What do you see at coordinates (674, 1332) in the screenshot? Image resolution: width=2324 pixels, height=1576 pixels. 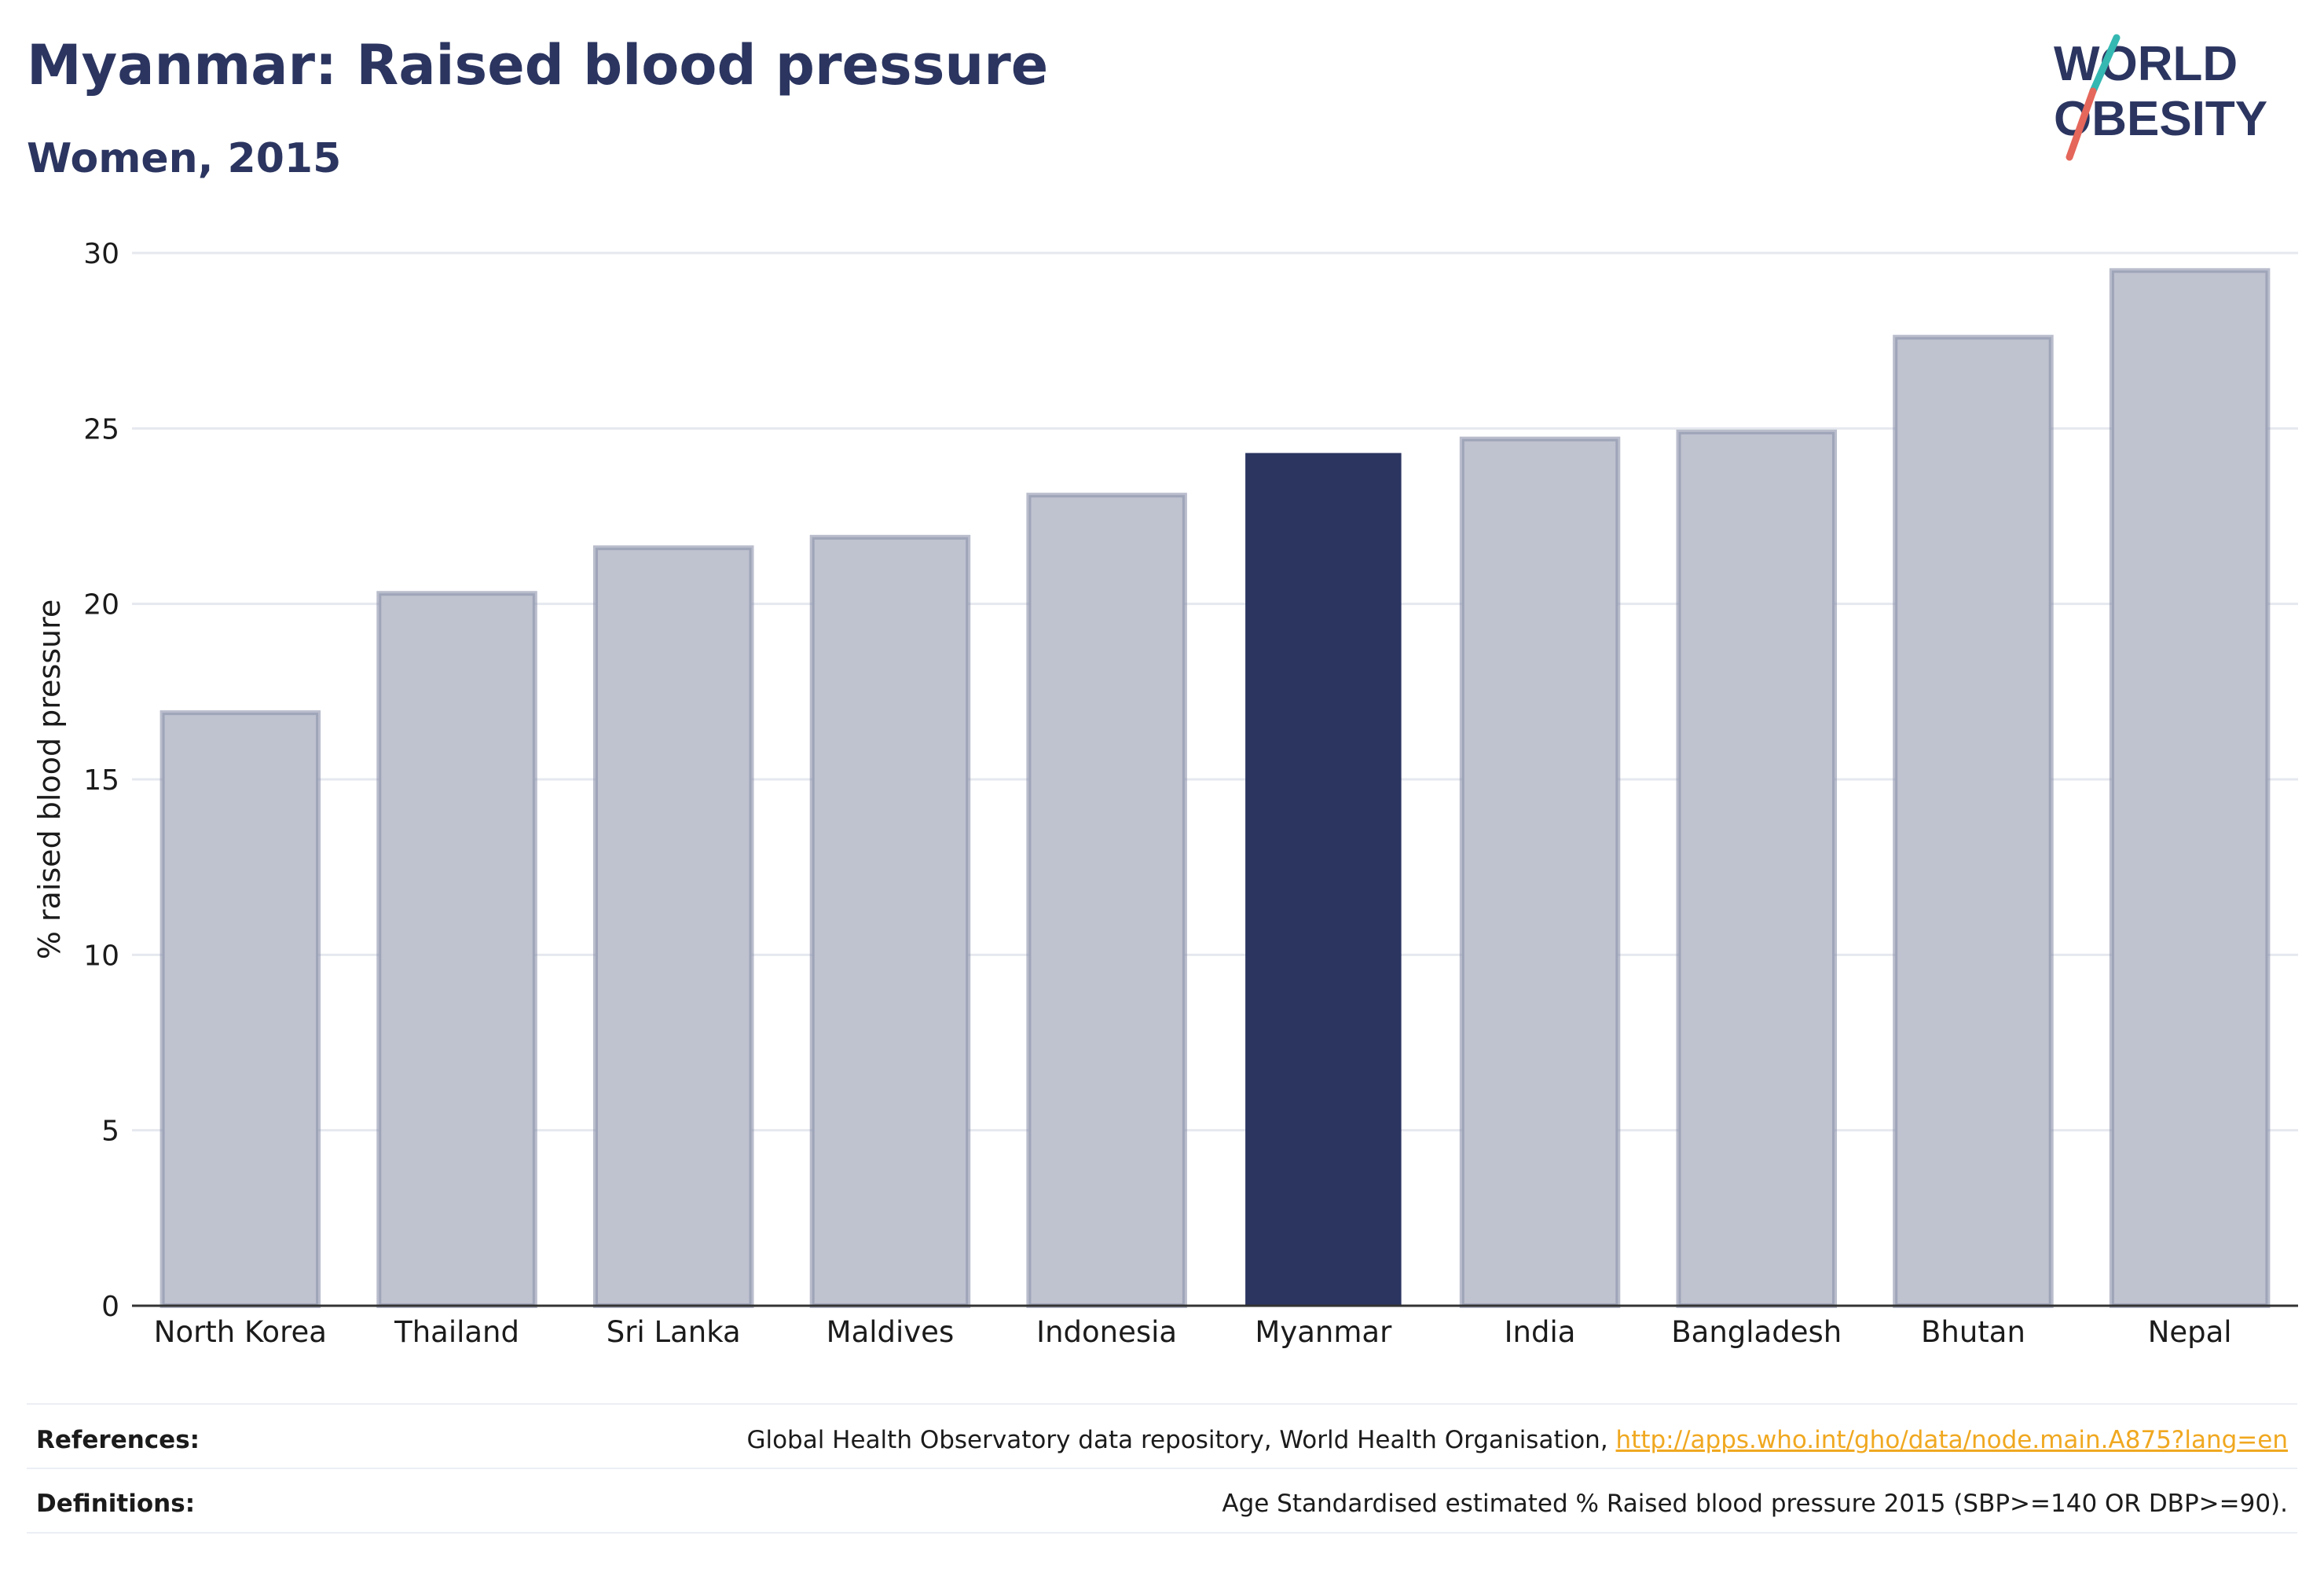 I see `x-tick-label: Sri Lanka` at bounding box center [674, 1332].